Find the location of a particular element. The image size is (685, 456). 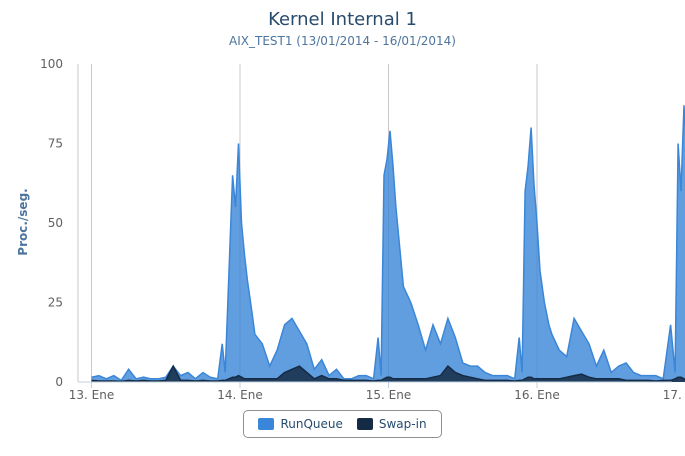

y-tick-label: 50 is located at coordinates (55, 223).